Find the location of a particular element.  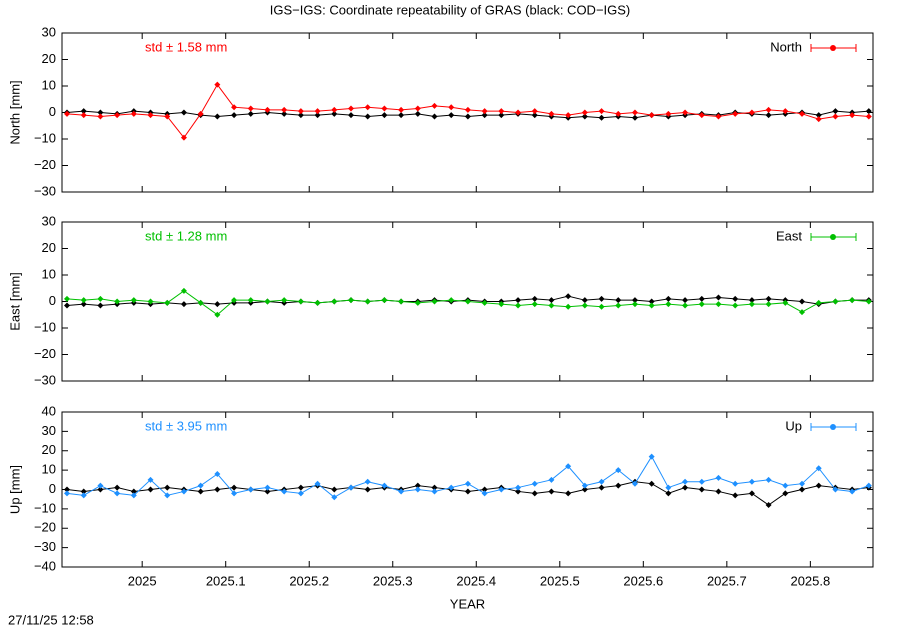

y-tick-label: 20 is located at coordinates (49, 58).